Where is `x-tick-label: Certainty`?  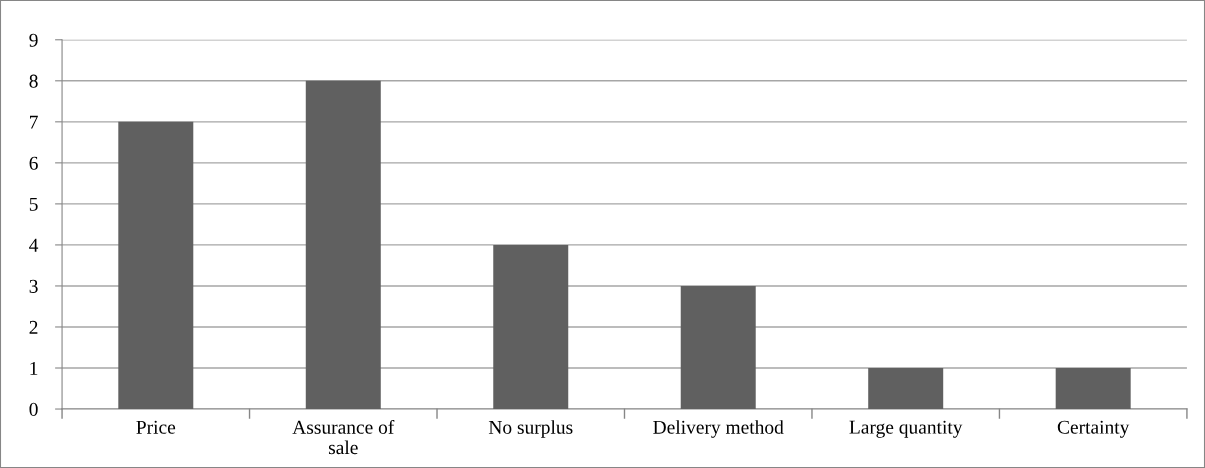
x-tick-label: Certainty is located at coordinates (1093, 429).